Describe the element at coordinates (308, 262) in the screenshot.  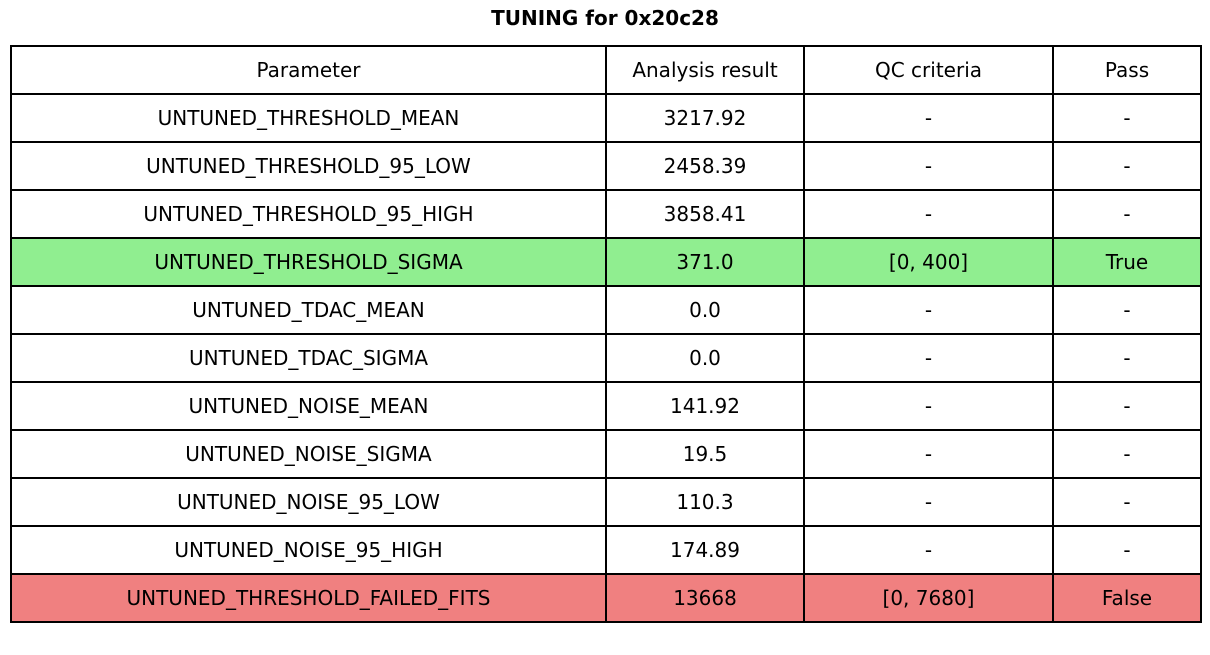
I see `parameter-cell: UNTUNED_THRESHOLD_SIGMA` at that location.